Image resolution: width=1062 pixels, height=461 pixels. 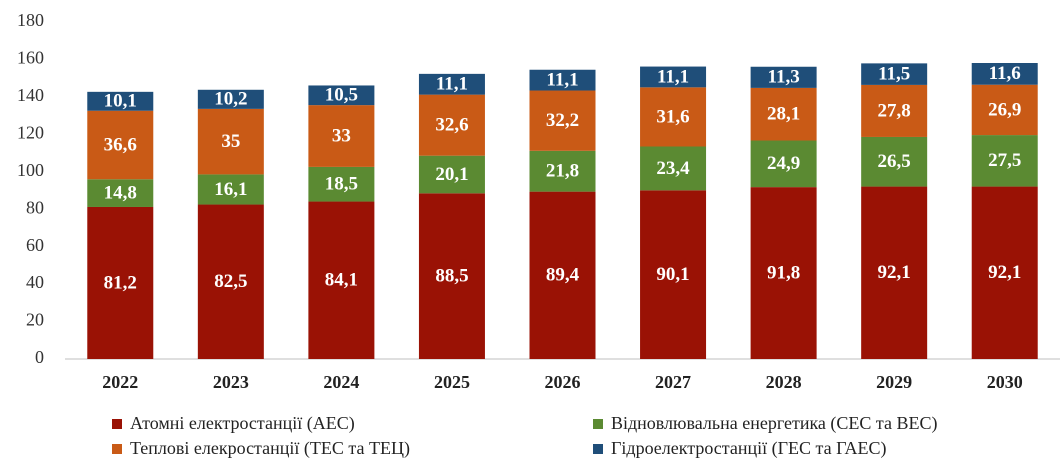 I want to click on data-label: 32,2, so click(x=562, y=120).